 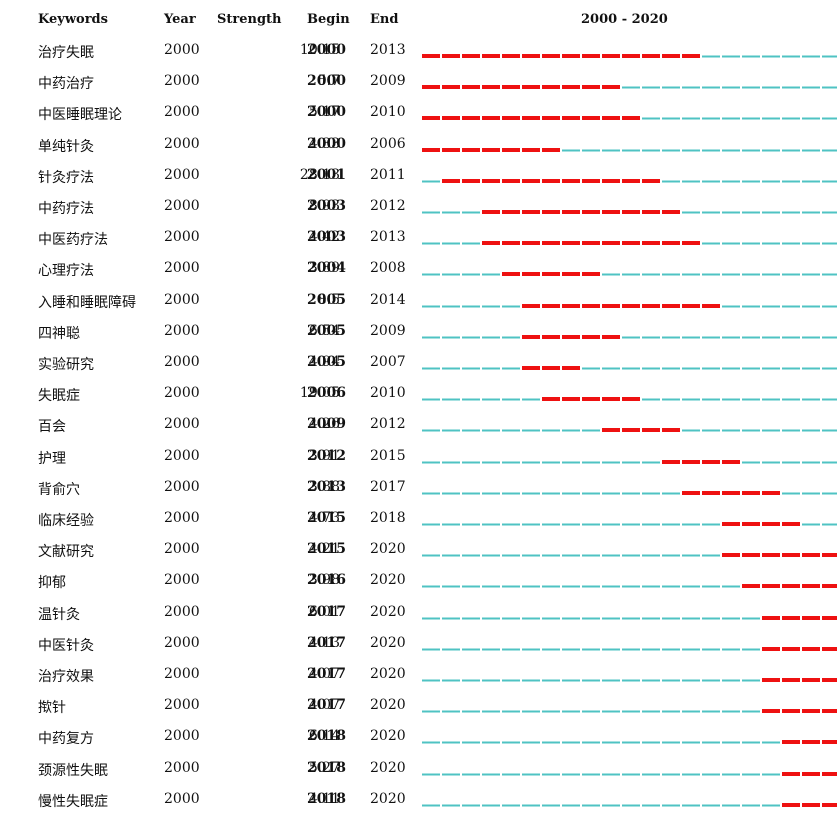 What do you see at coordinates (66, 146) in the screenshot?
I see `keyword-cell: 单纯针灸` at bounding box center [66, 146].